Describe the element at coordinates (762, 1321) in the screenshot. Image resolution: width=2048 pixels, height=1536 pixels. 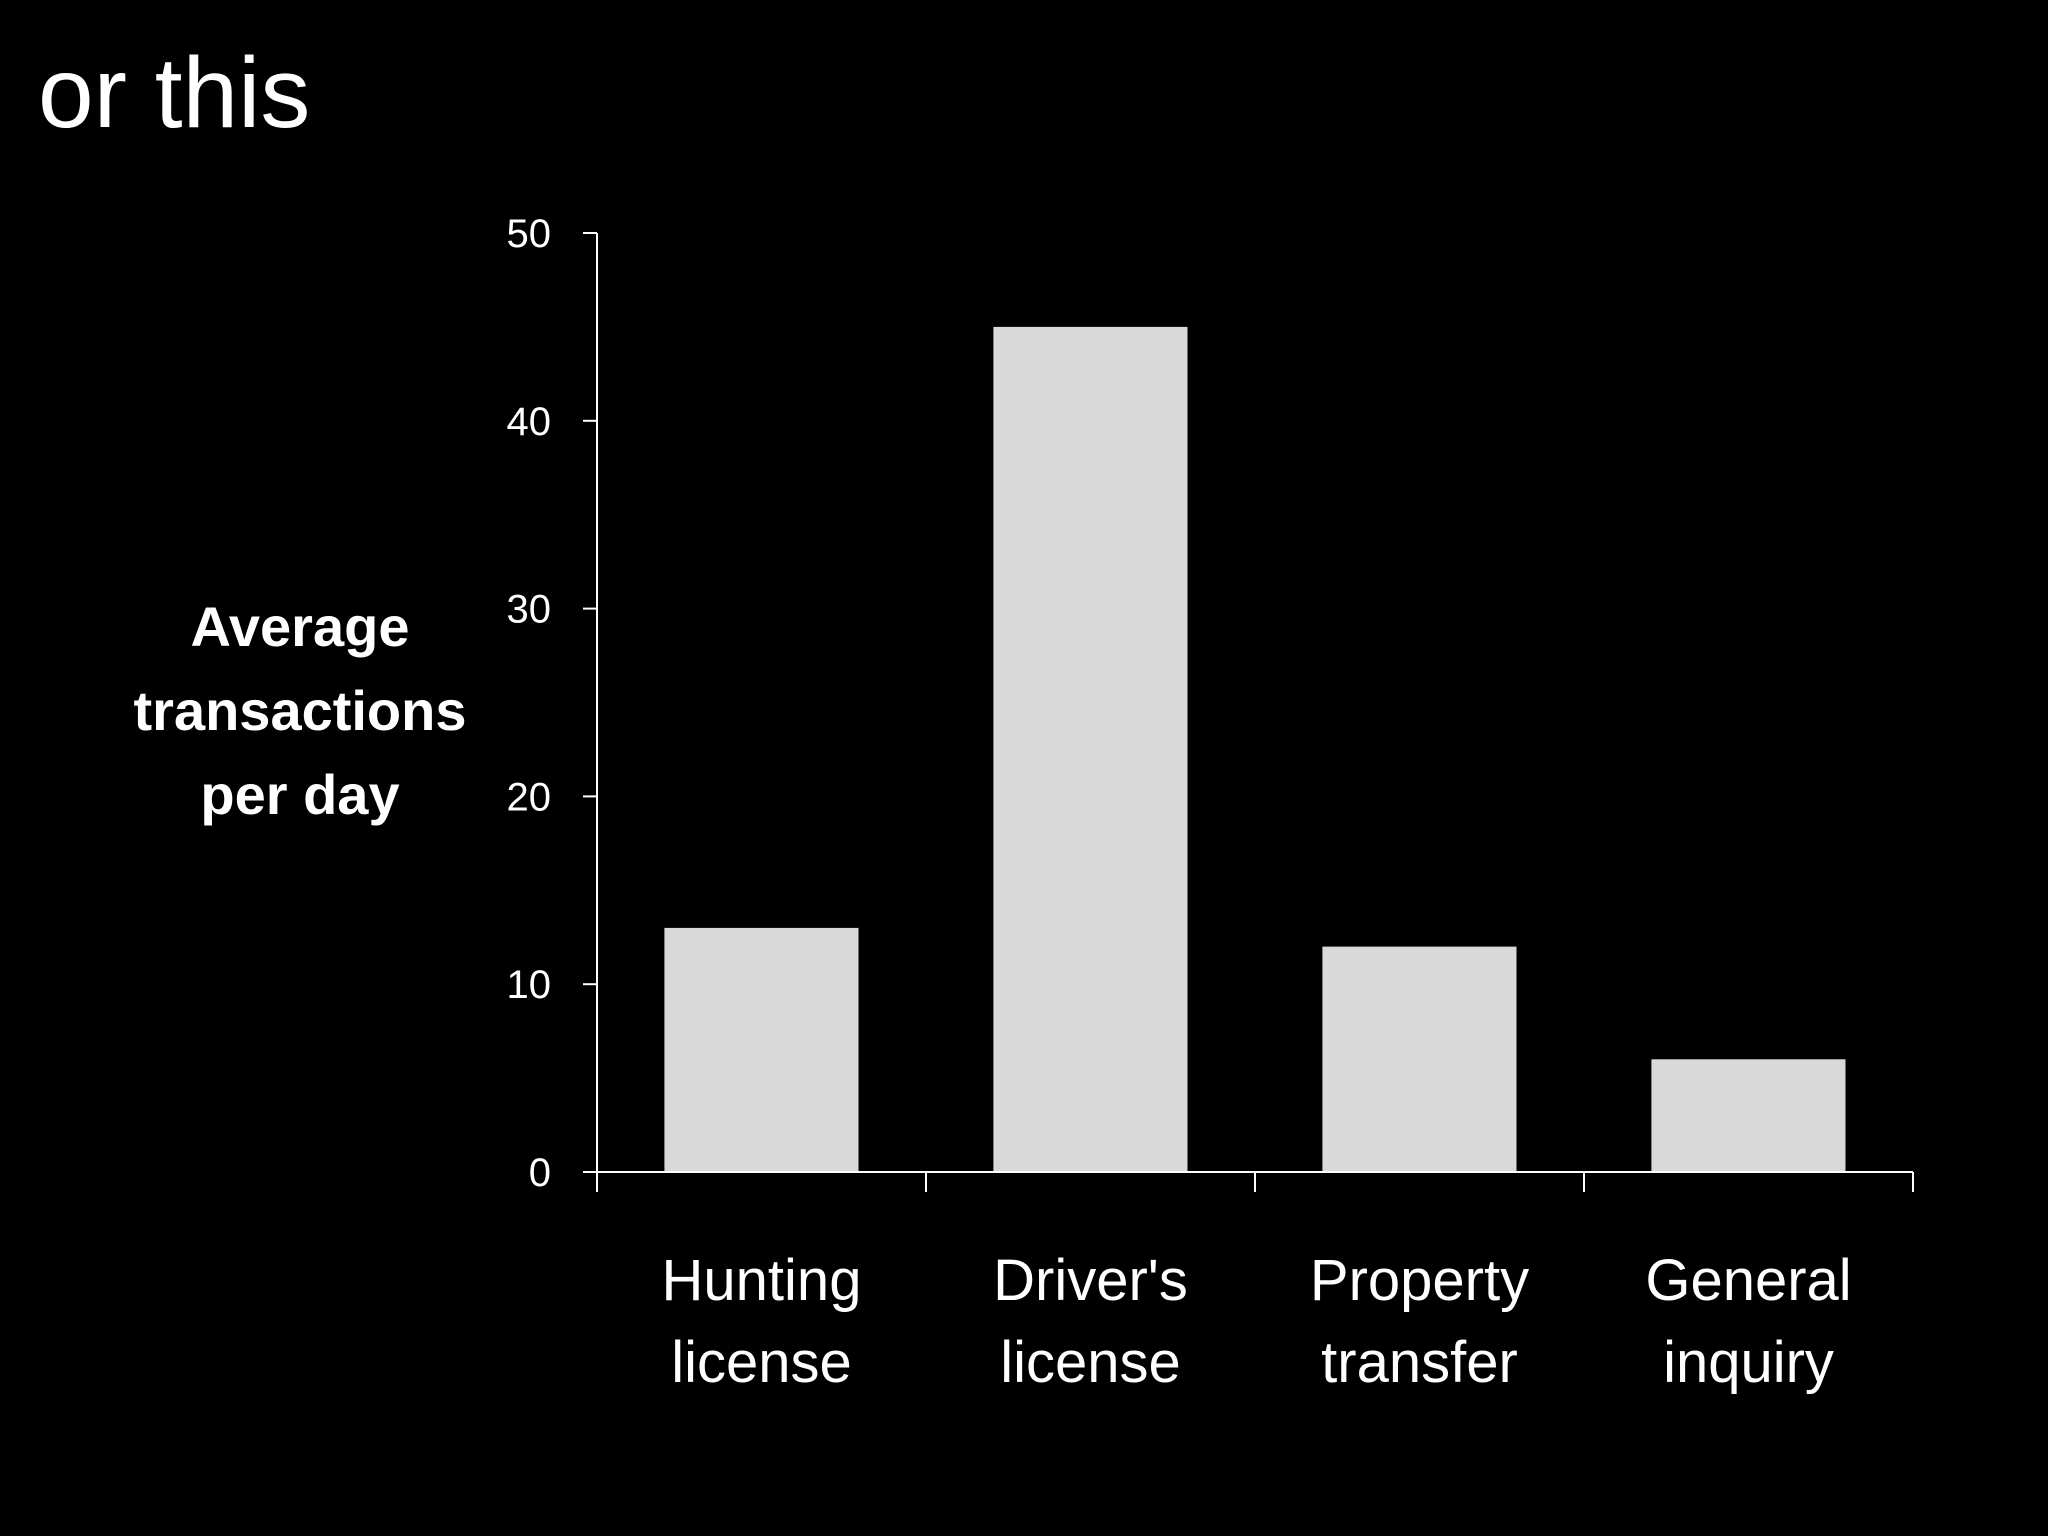
I see `x-category-label: Hunting license` at that location.